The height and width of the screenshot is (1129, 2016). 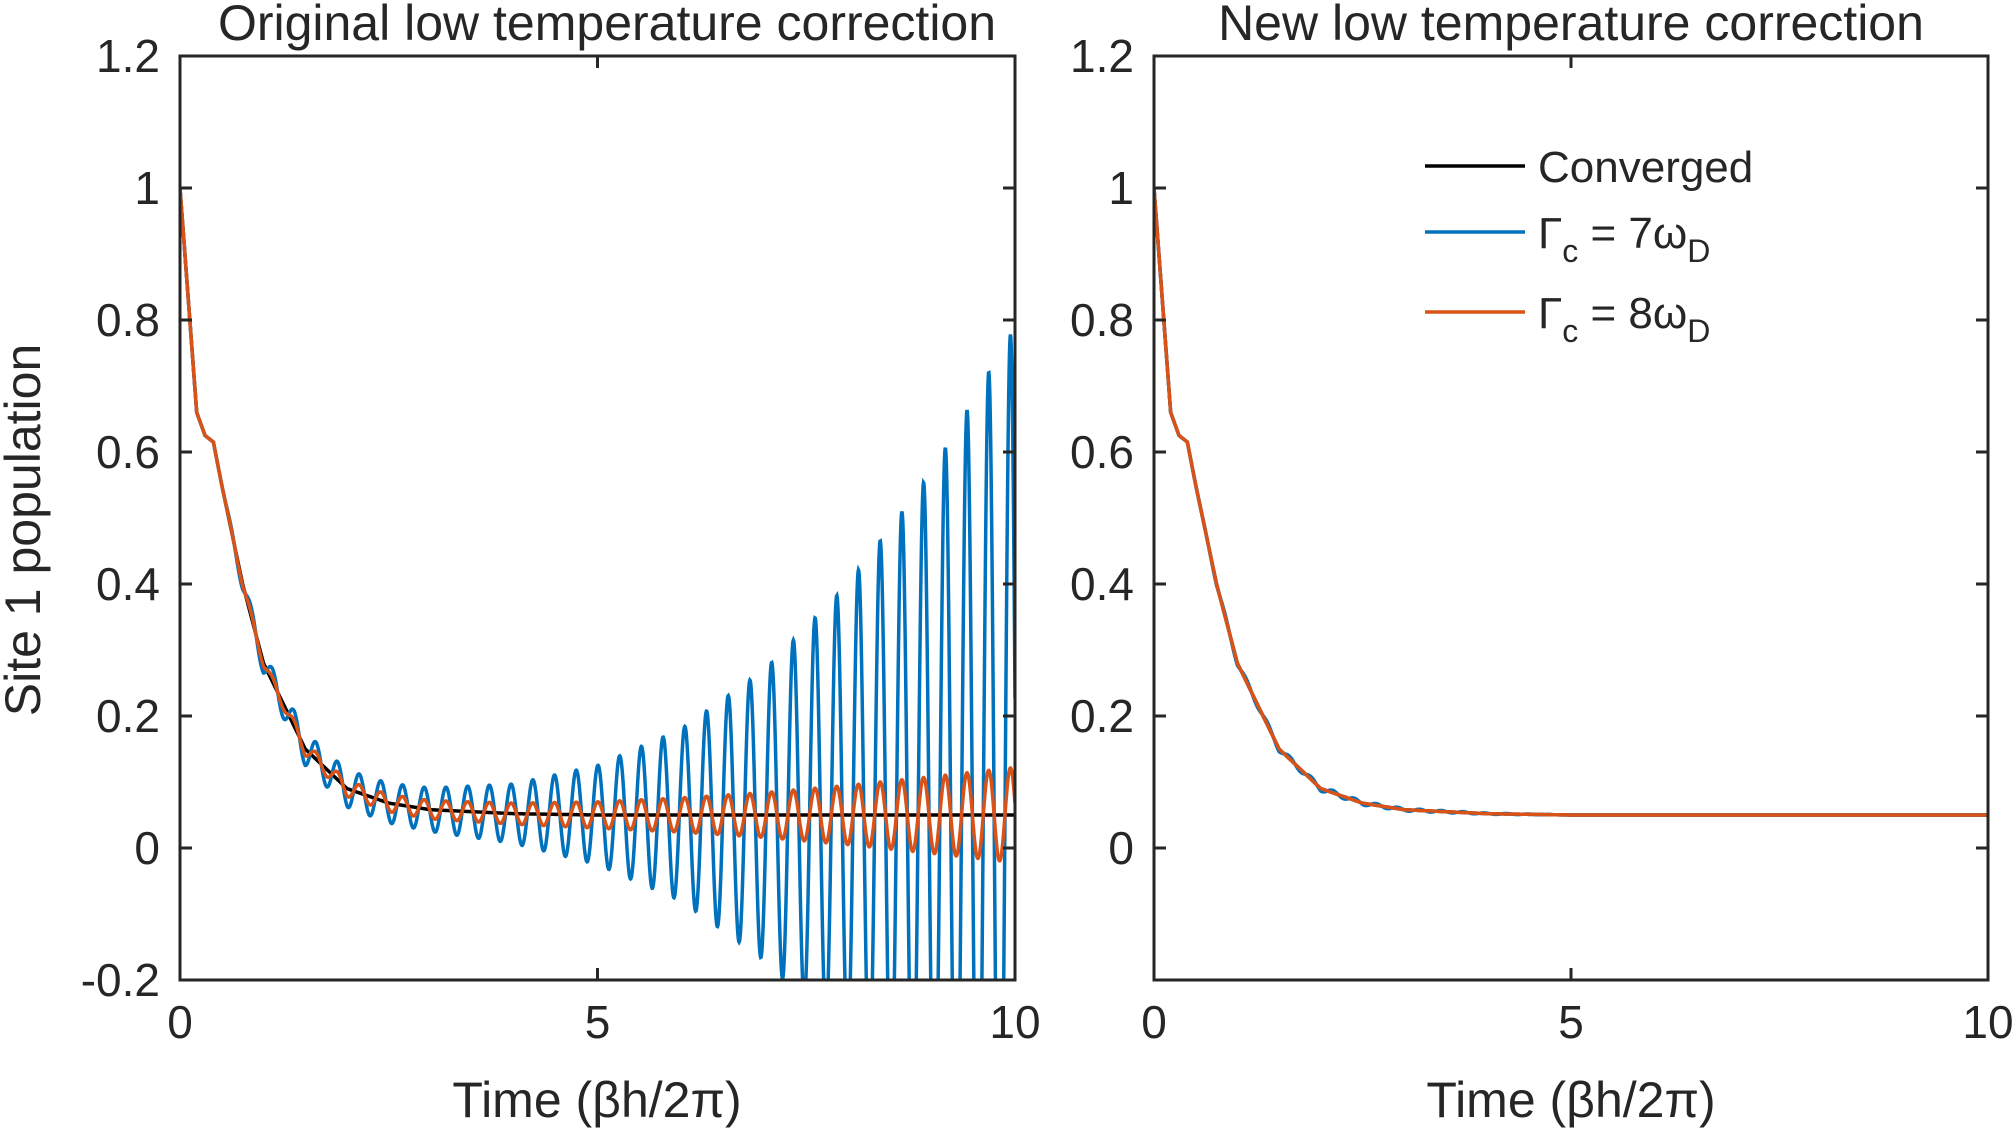 I want to click on legend-label-gamma7: Γc = 7ωD, so click(x=1624, y=239).